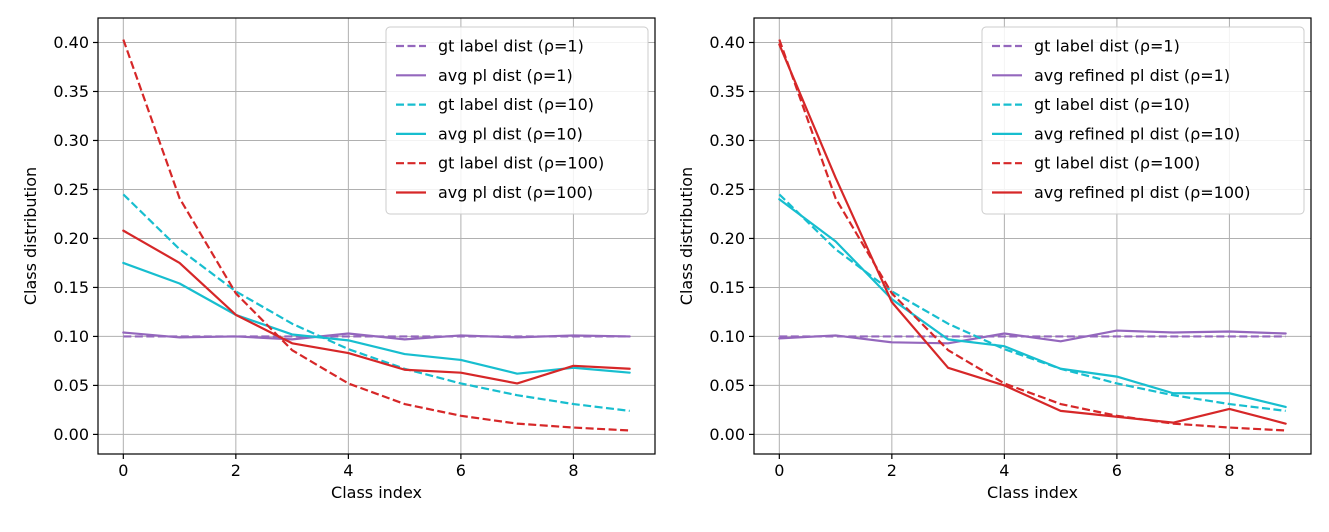 Image resolution: width=1329 pixels, height=532 pixels. I want to click on legend-label-3: avg pl dist (ρ=10), so click(510, 133).